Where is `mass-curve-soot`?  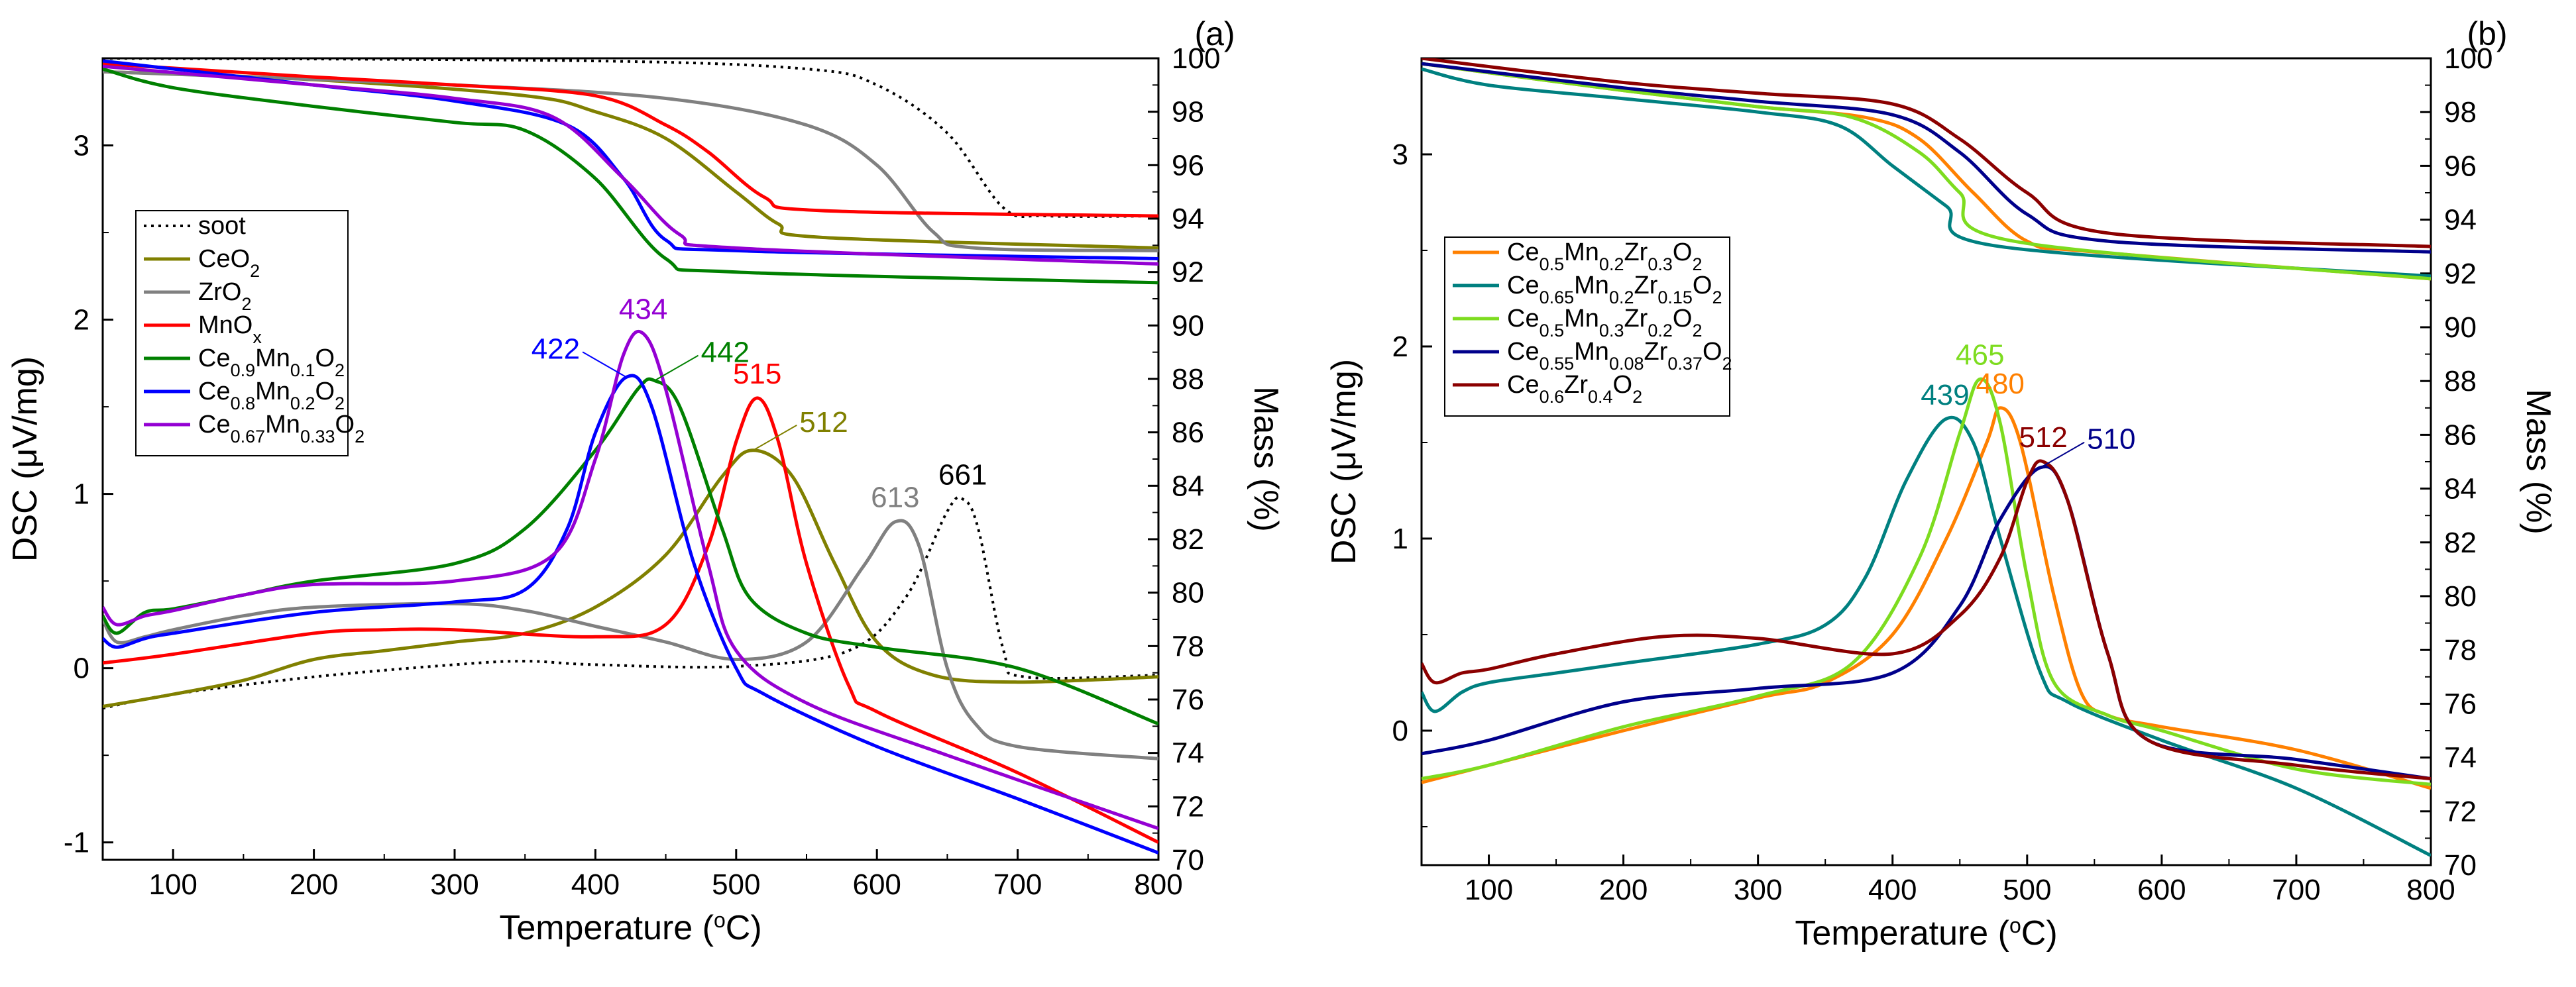 mass-curve-soot is located at coordinates (630, 138).